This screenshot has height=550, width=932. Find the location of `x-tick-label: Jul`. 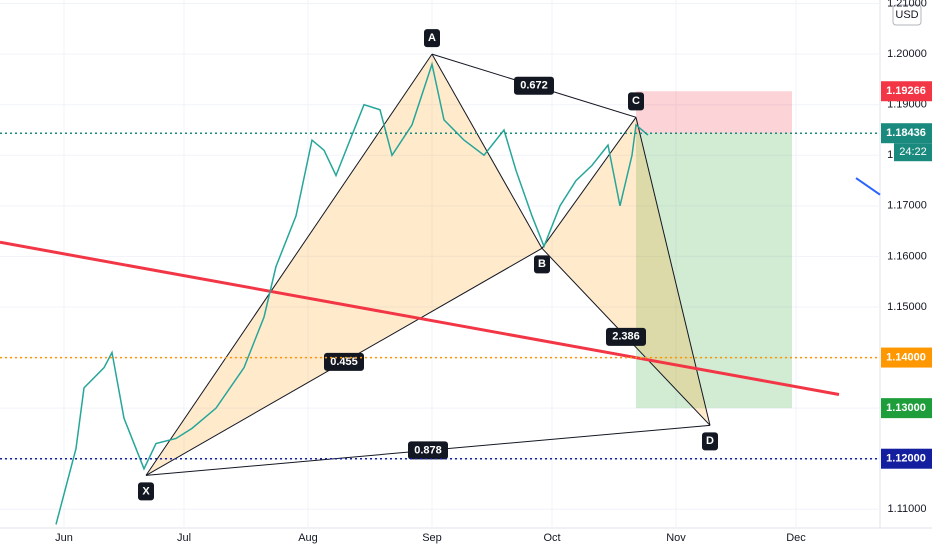

x-tick-label: Jul is located at coordinates (184, 538).